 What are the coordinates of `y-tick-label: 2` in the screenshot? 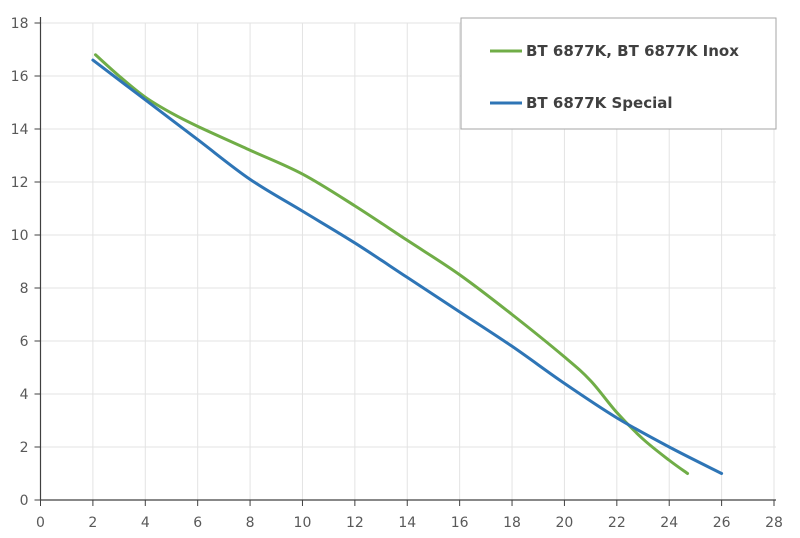 It's located at (24, 448).